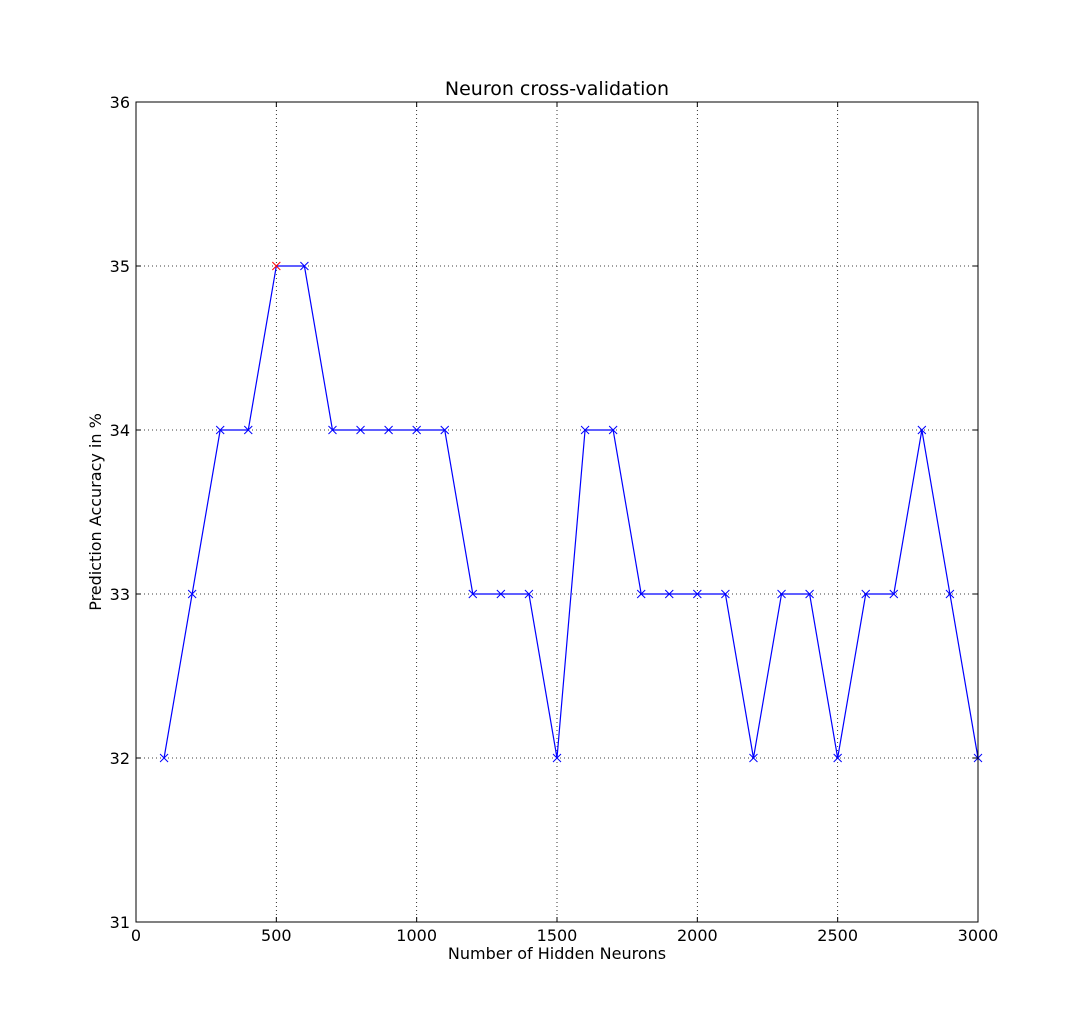 The width and height of the screenshot is (1087, 1025). Describe the element at coordinates (120, 594) in the screenshot. I see `y-tick-label: 33` at that location.